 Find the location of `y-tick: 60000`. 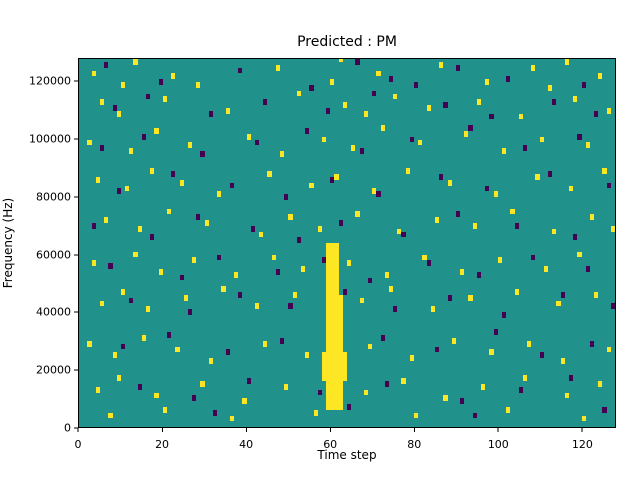

y-tick: 60000 is located at coordinates (57, 254).